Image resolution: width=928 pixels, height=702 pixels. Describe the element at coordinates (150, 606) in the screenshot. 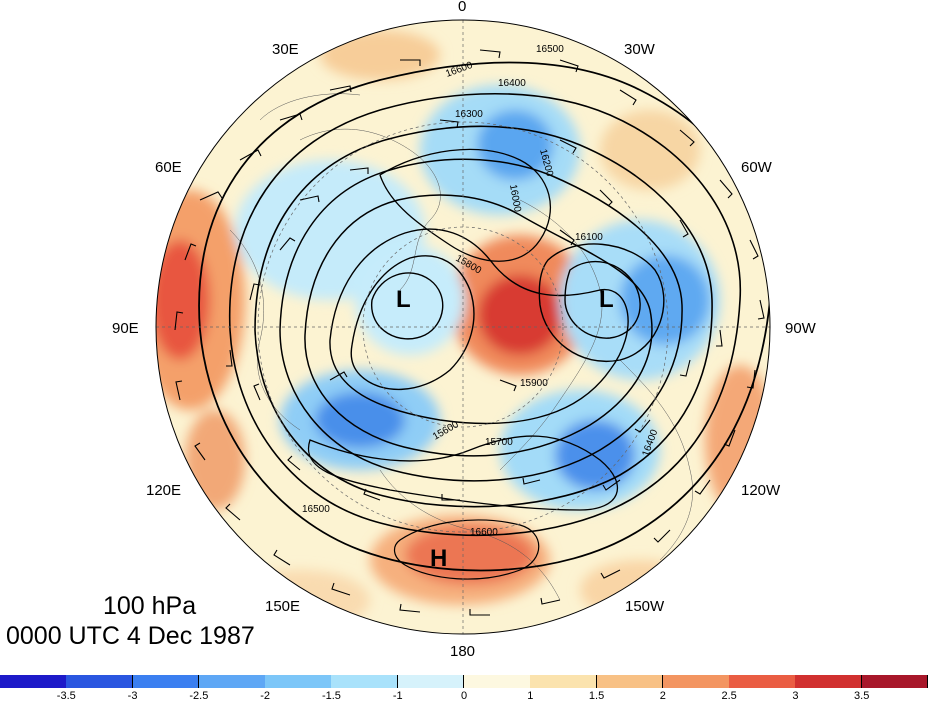

I see `level-caption: 100 hPa` at that location.